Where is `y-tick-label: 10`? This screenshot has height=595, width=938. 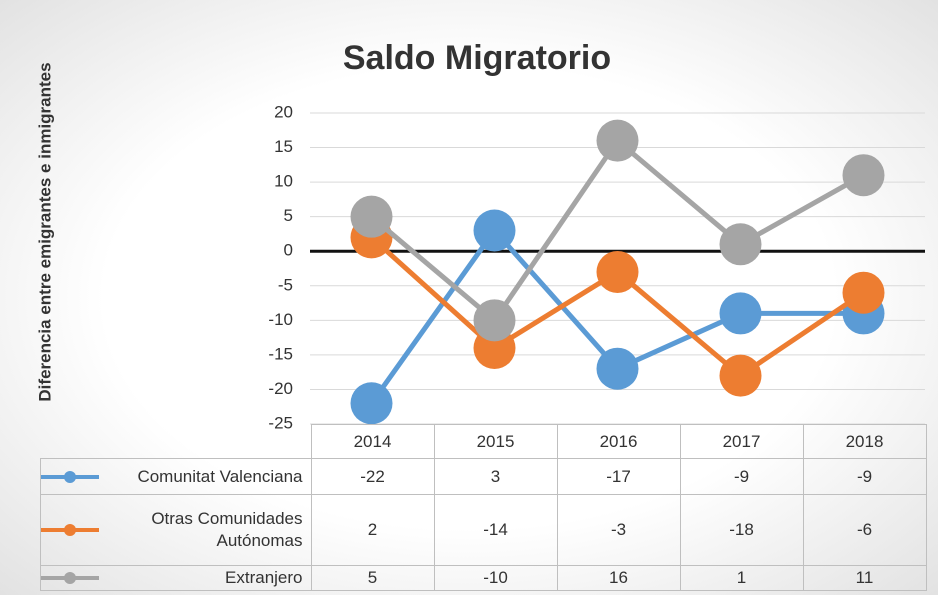
y-tick-label: 10 is located at coordinates (283, 181).